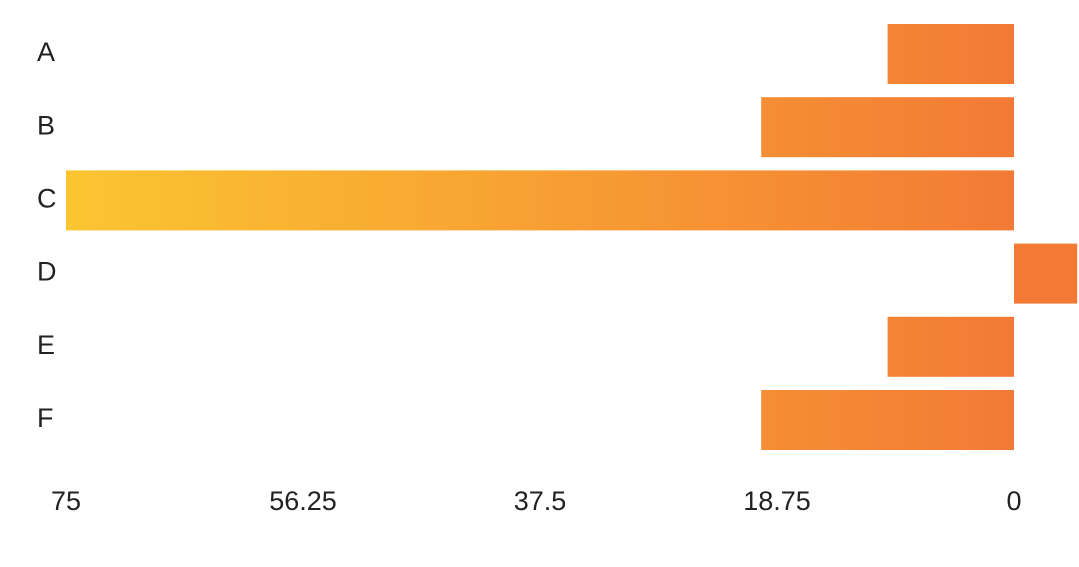 This screenshot has height=567, width=1079. Describe the element at coordinates (45, 418) in the screenshot. I see `y-tick-label: F` at that location.